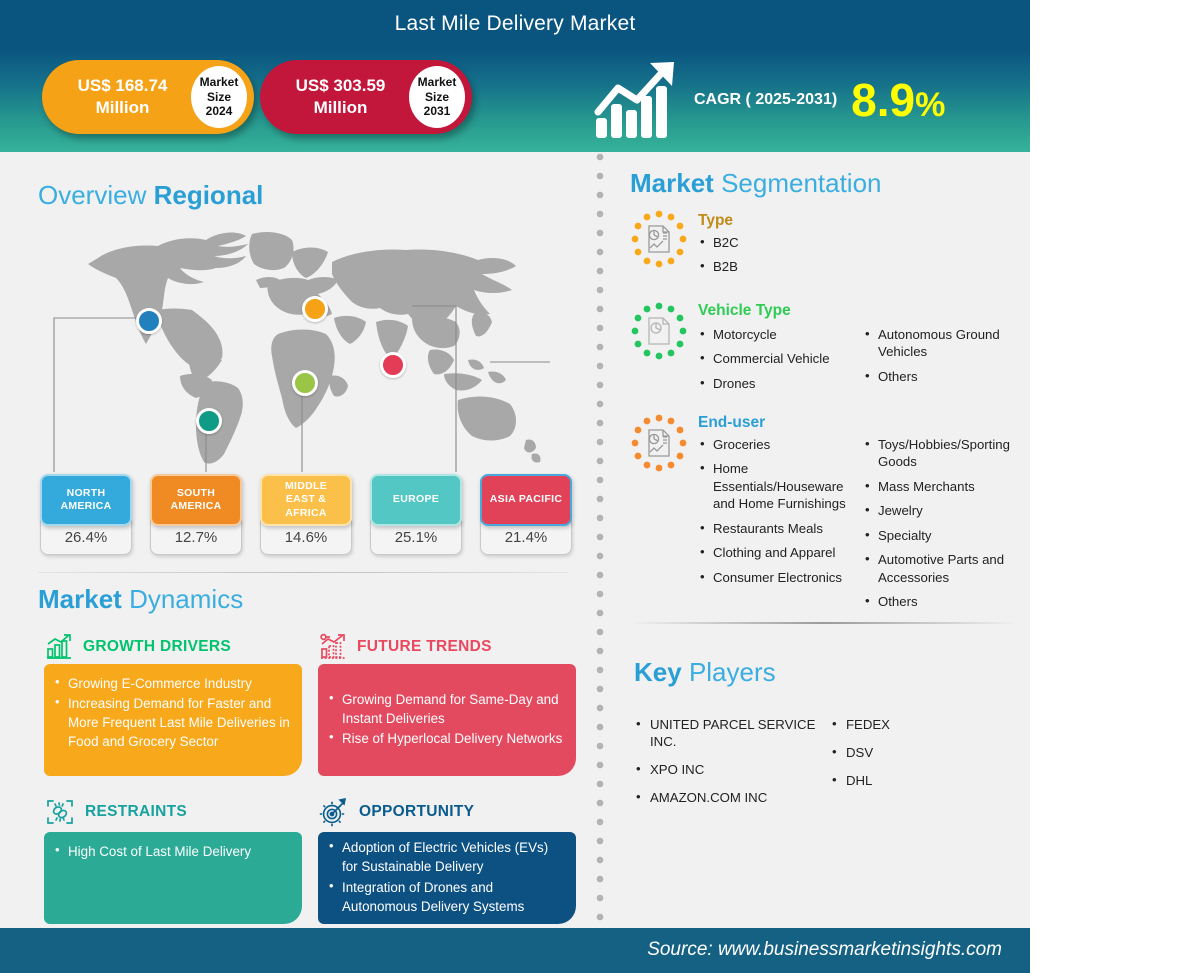  Describe the element at coordinates (915, 752) in the screenshot. I see `list-item: DSV` at that location.